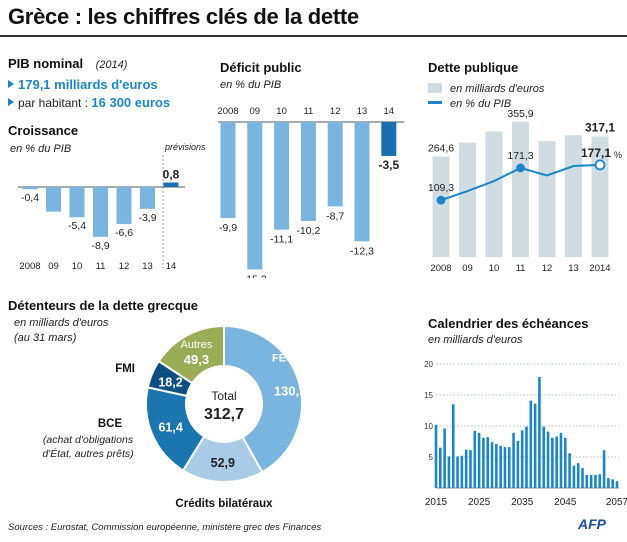 This screenshot has height=542, width=627. What do you see at coordinates (522, 502) in the screenshot?
I see `x-tick-label: 2035` at bounding box center [522, 502].